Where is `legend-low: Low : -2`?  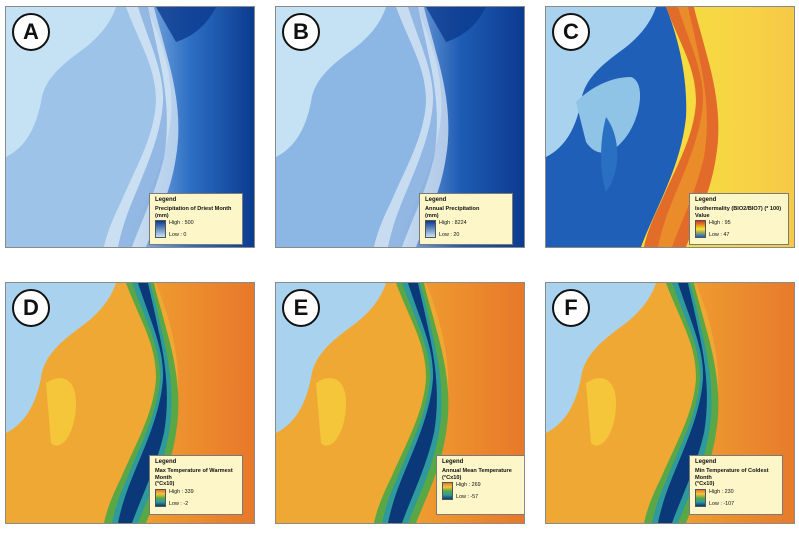
legend-low: Low : -2 is located at coordinates (179, 503).